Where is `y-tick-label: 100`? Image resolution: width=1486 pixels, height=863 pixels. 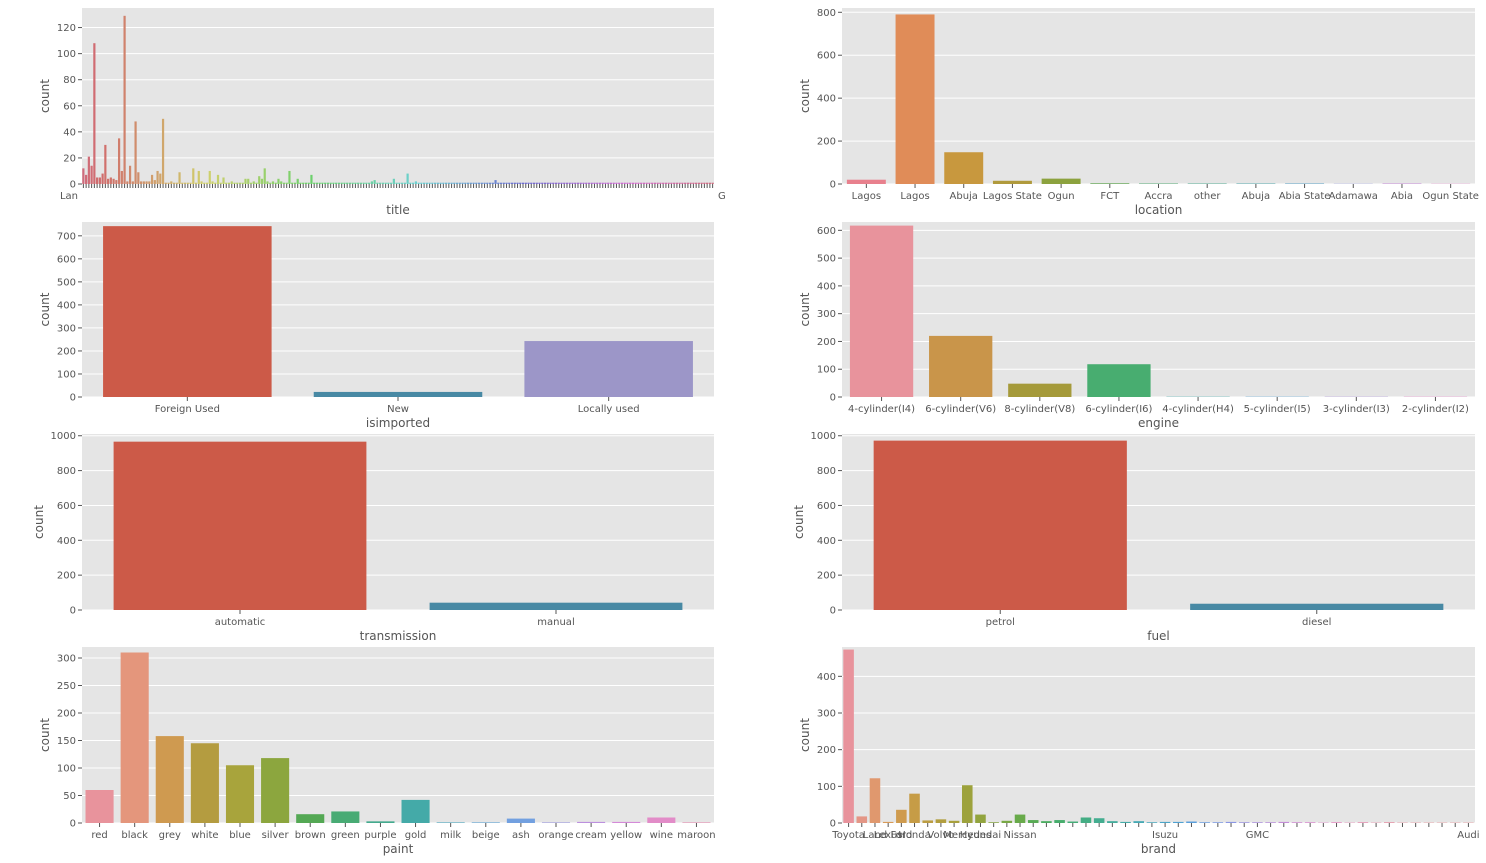 y-tick-label: 100 is located at coordinates (66, 374).